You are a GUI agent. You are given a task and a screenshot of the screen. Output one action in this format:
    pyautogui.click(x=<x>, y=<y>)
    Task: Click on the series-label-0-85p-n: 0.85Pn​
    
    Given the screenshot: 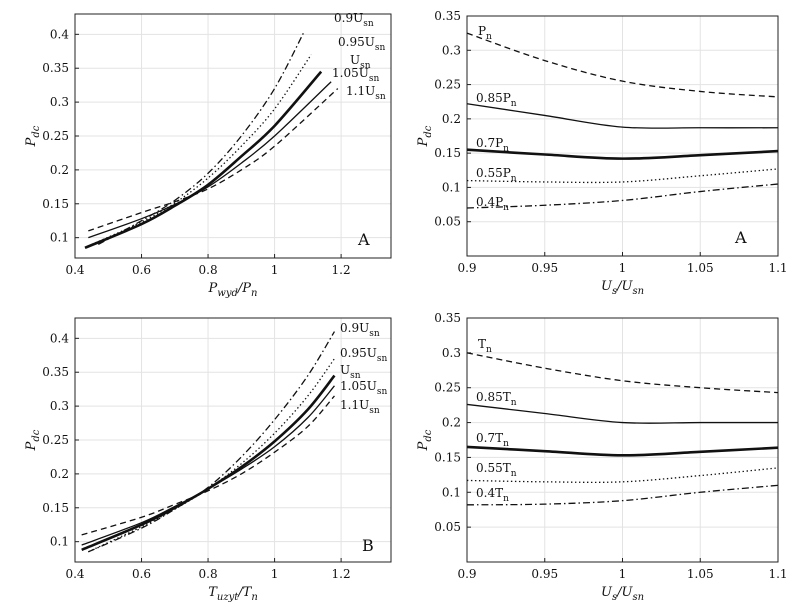 What is the action you would take?
    pyautogui.click(x=496, y=100)
    